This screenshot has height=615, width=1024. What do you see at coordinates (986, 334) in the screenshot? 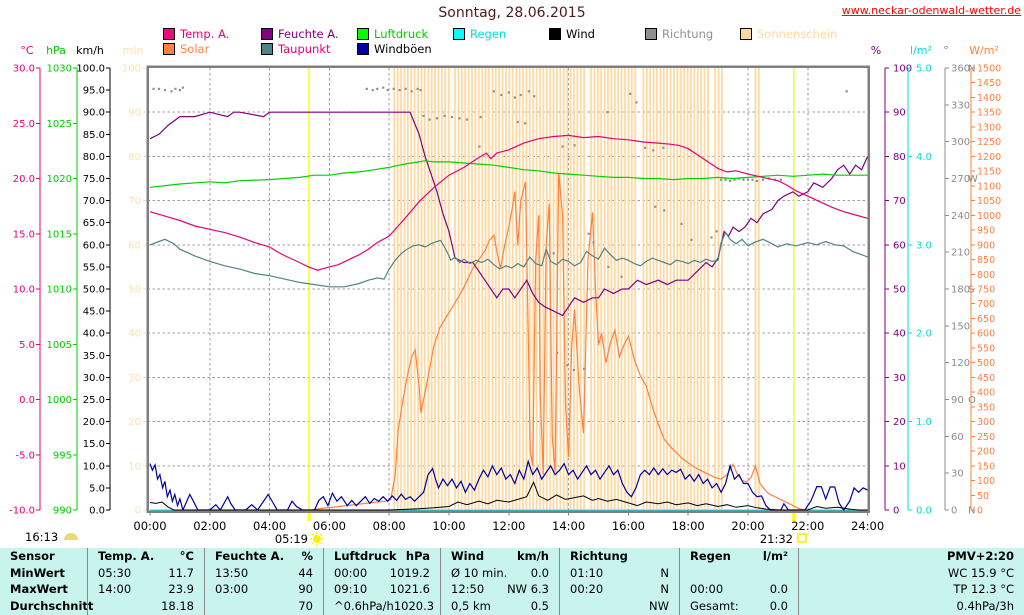
I see `svg-text: 600` at bounding box center [986, 334].